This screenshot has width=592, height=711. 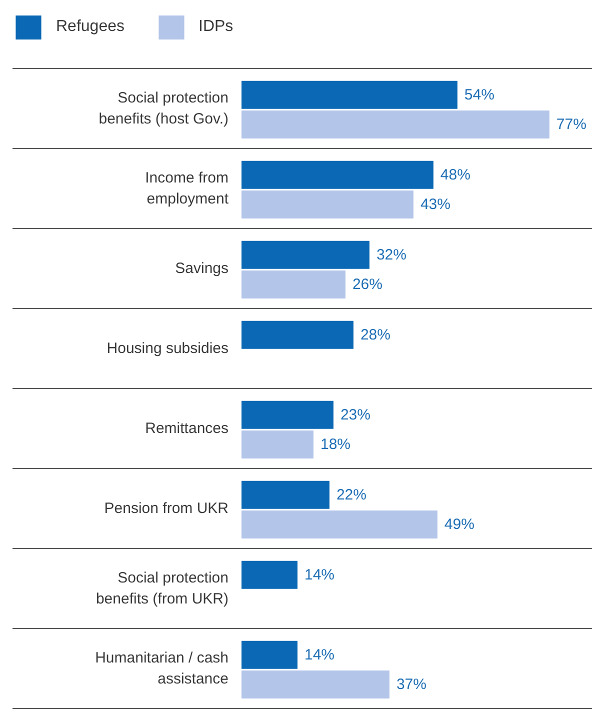 What do you see at coordinates (167, 348) in the screenshot?
I see `y-tick-label: Housing subsidies` at bounding box center [167, 348].